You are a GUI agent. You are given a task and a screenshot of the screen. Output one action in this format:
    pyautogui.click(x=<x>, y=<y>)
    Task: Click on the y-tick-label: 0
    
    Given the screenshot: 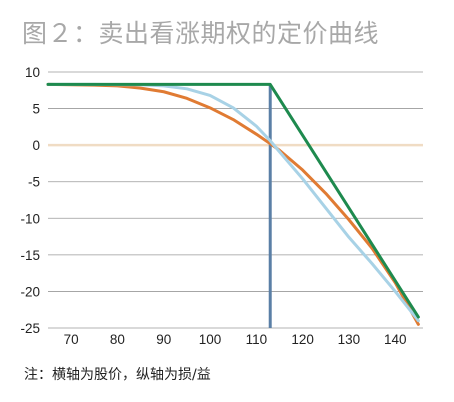 What is the action you would take?
    pyautogui.click(x=36, y=145)
    